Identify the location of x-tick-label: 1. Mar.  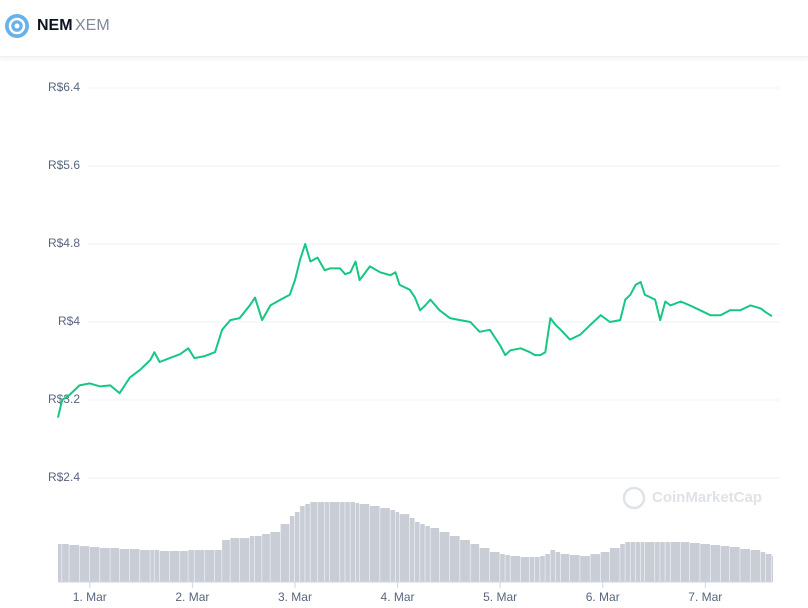
(90, 597).